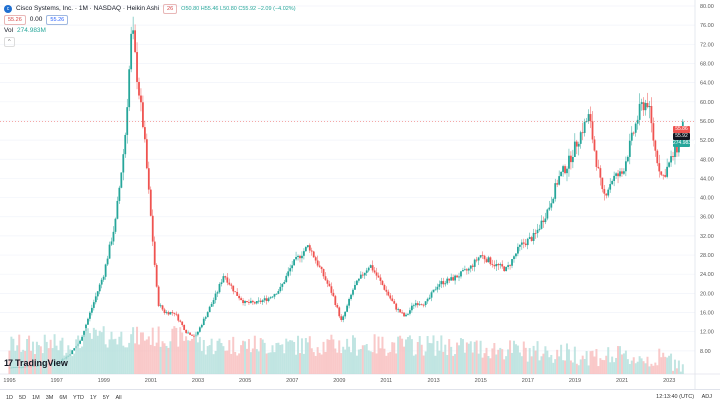 This screenshot has width=720, height=405. What do you see at coordinates (707, 294) in the screenshot?
I see `y-tick-label: 20.00` at bounding box center [707, 294].